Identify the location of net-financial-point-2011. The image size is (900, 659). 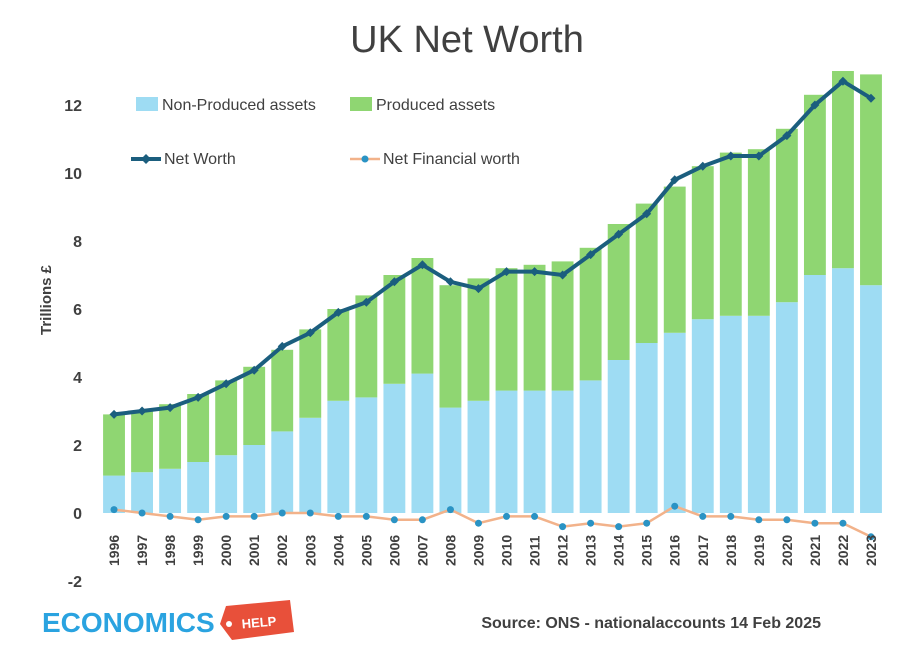
(535, 516).